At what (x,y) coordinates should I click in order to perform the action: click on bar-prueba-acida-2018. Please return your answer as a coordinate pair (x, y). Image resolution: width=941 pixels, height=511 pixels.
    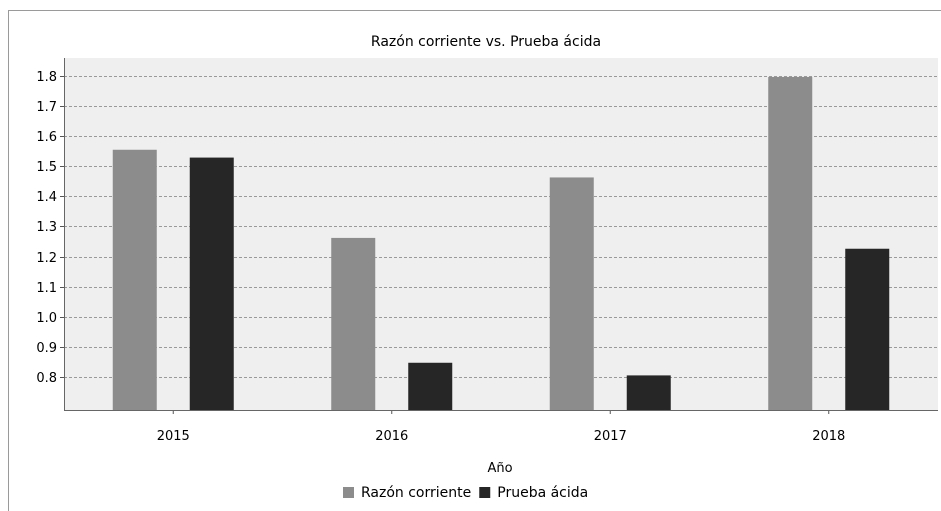
    Looking at the image, I should click on (867, 329).